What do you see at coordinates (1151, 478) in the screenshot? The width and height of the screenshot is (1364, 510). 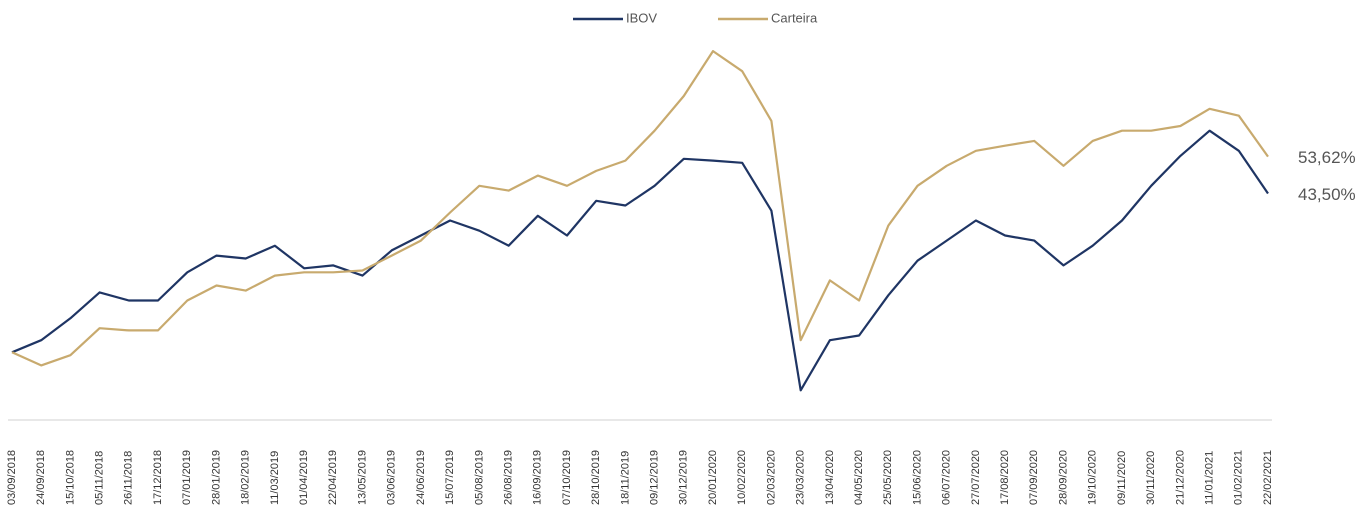 I see `x-tick-label: 30/11/2020` at bounding box center [1151, 478].